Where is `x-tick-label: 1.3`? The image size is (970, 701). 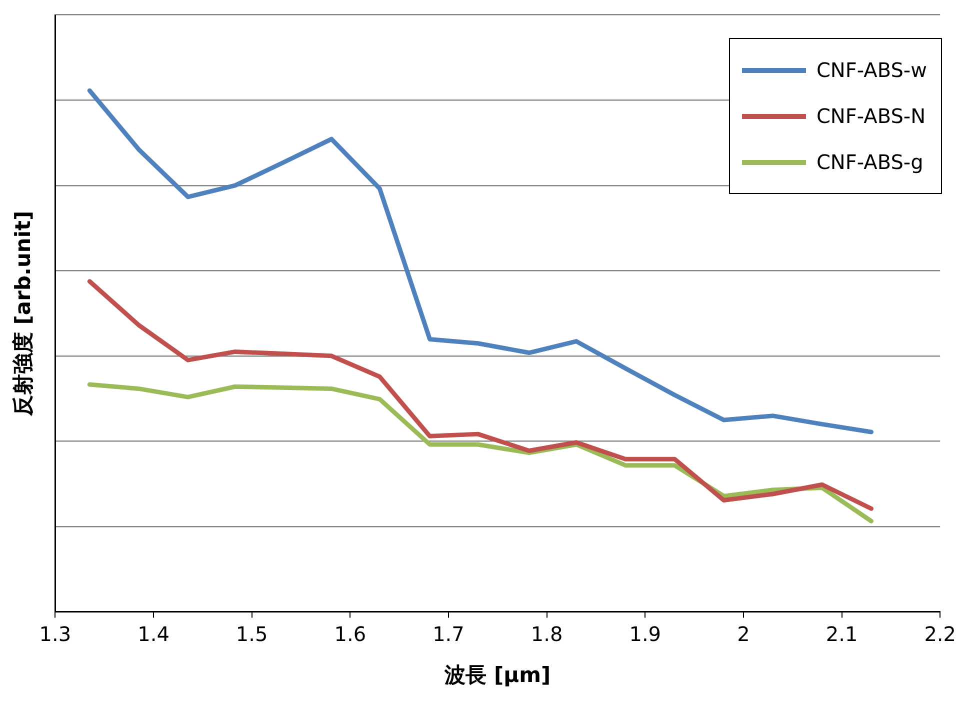
x-tick-label: 1.3 is located at coordinates (55, 634).